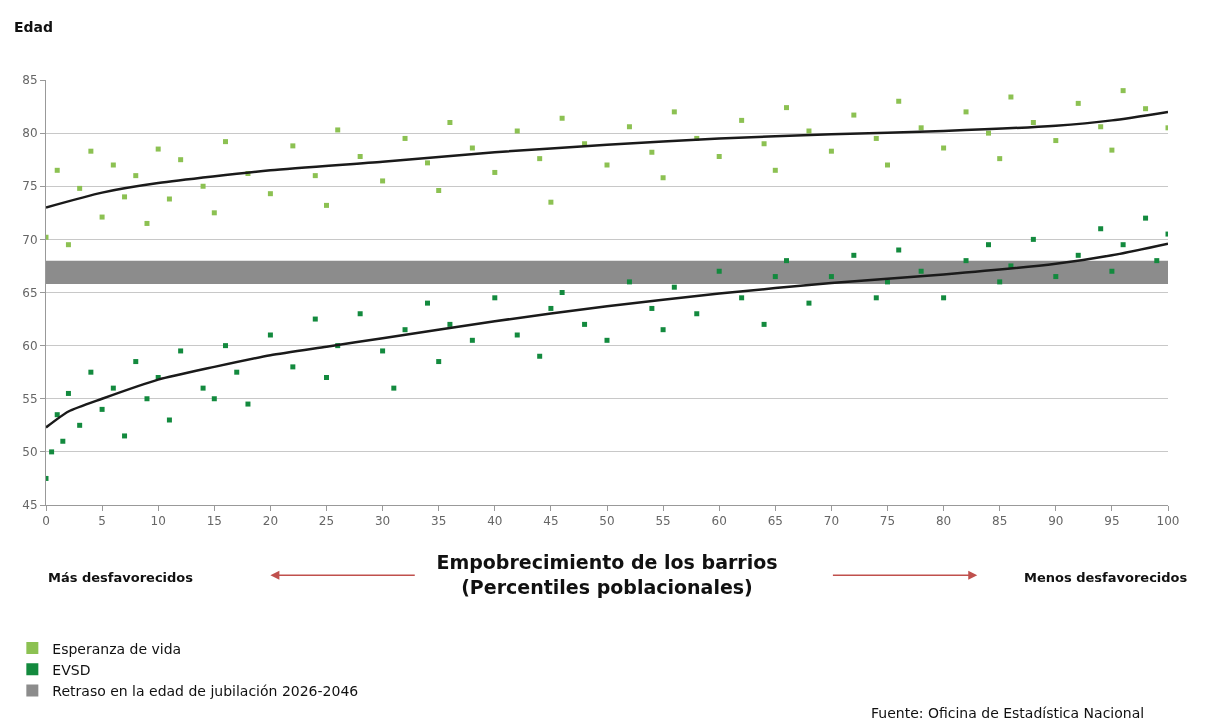  I want to click on y-tick-label: 55, so click(30, 398).